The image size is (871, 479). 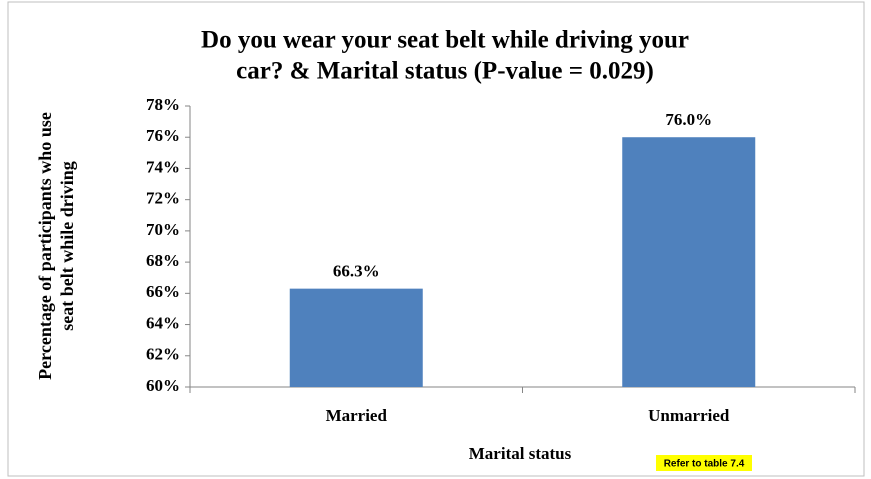 I want to click on y-tick-label: 74%, so click(x=163, y=166).